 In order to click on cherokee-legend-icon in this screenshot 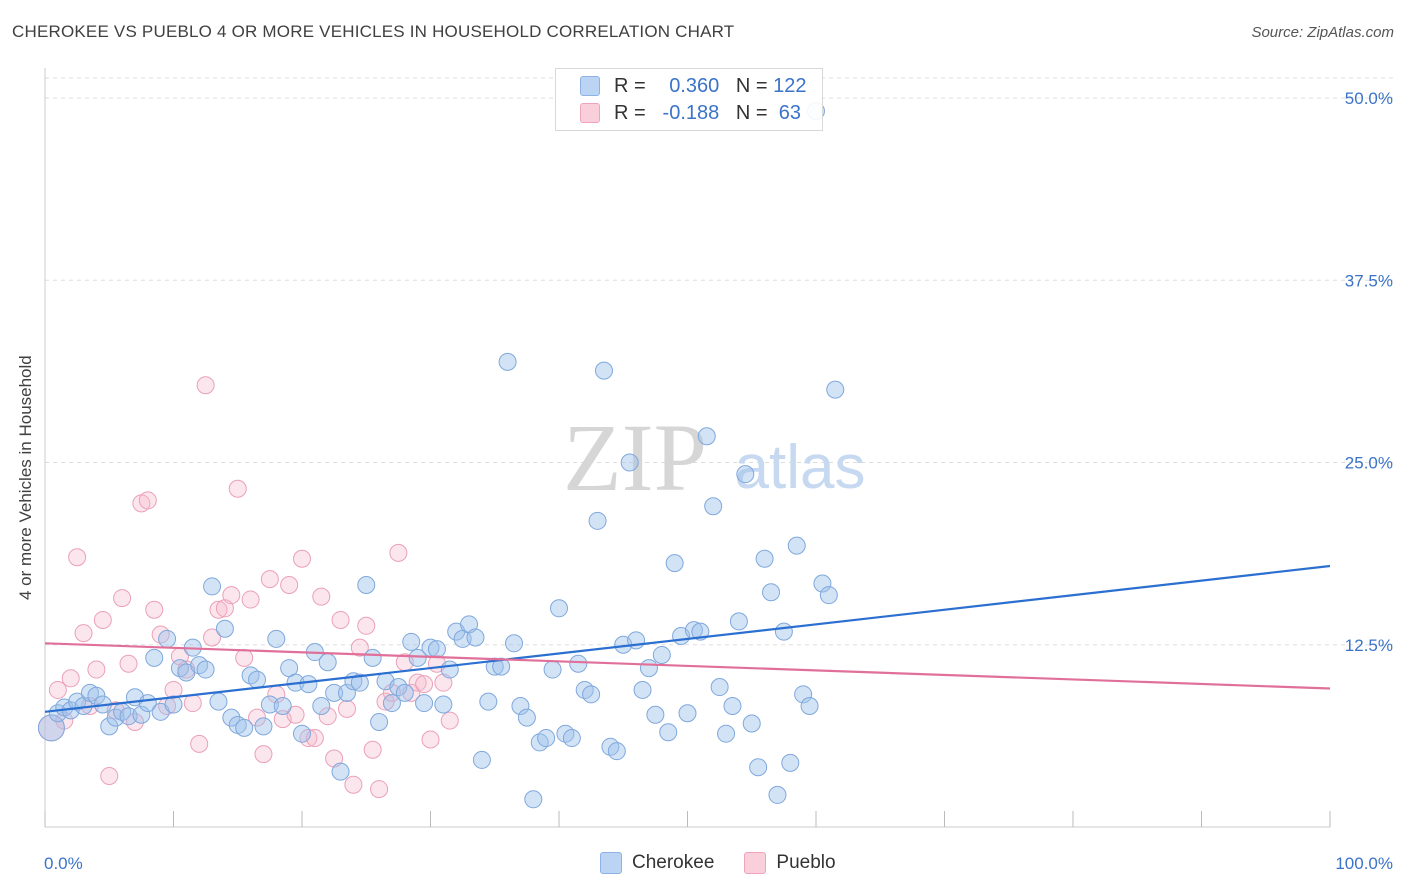, I will do `click(611, 863)`.